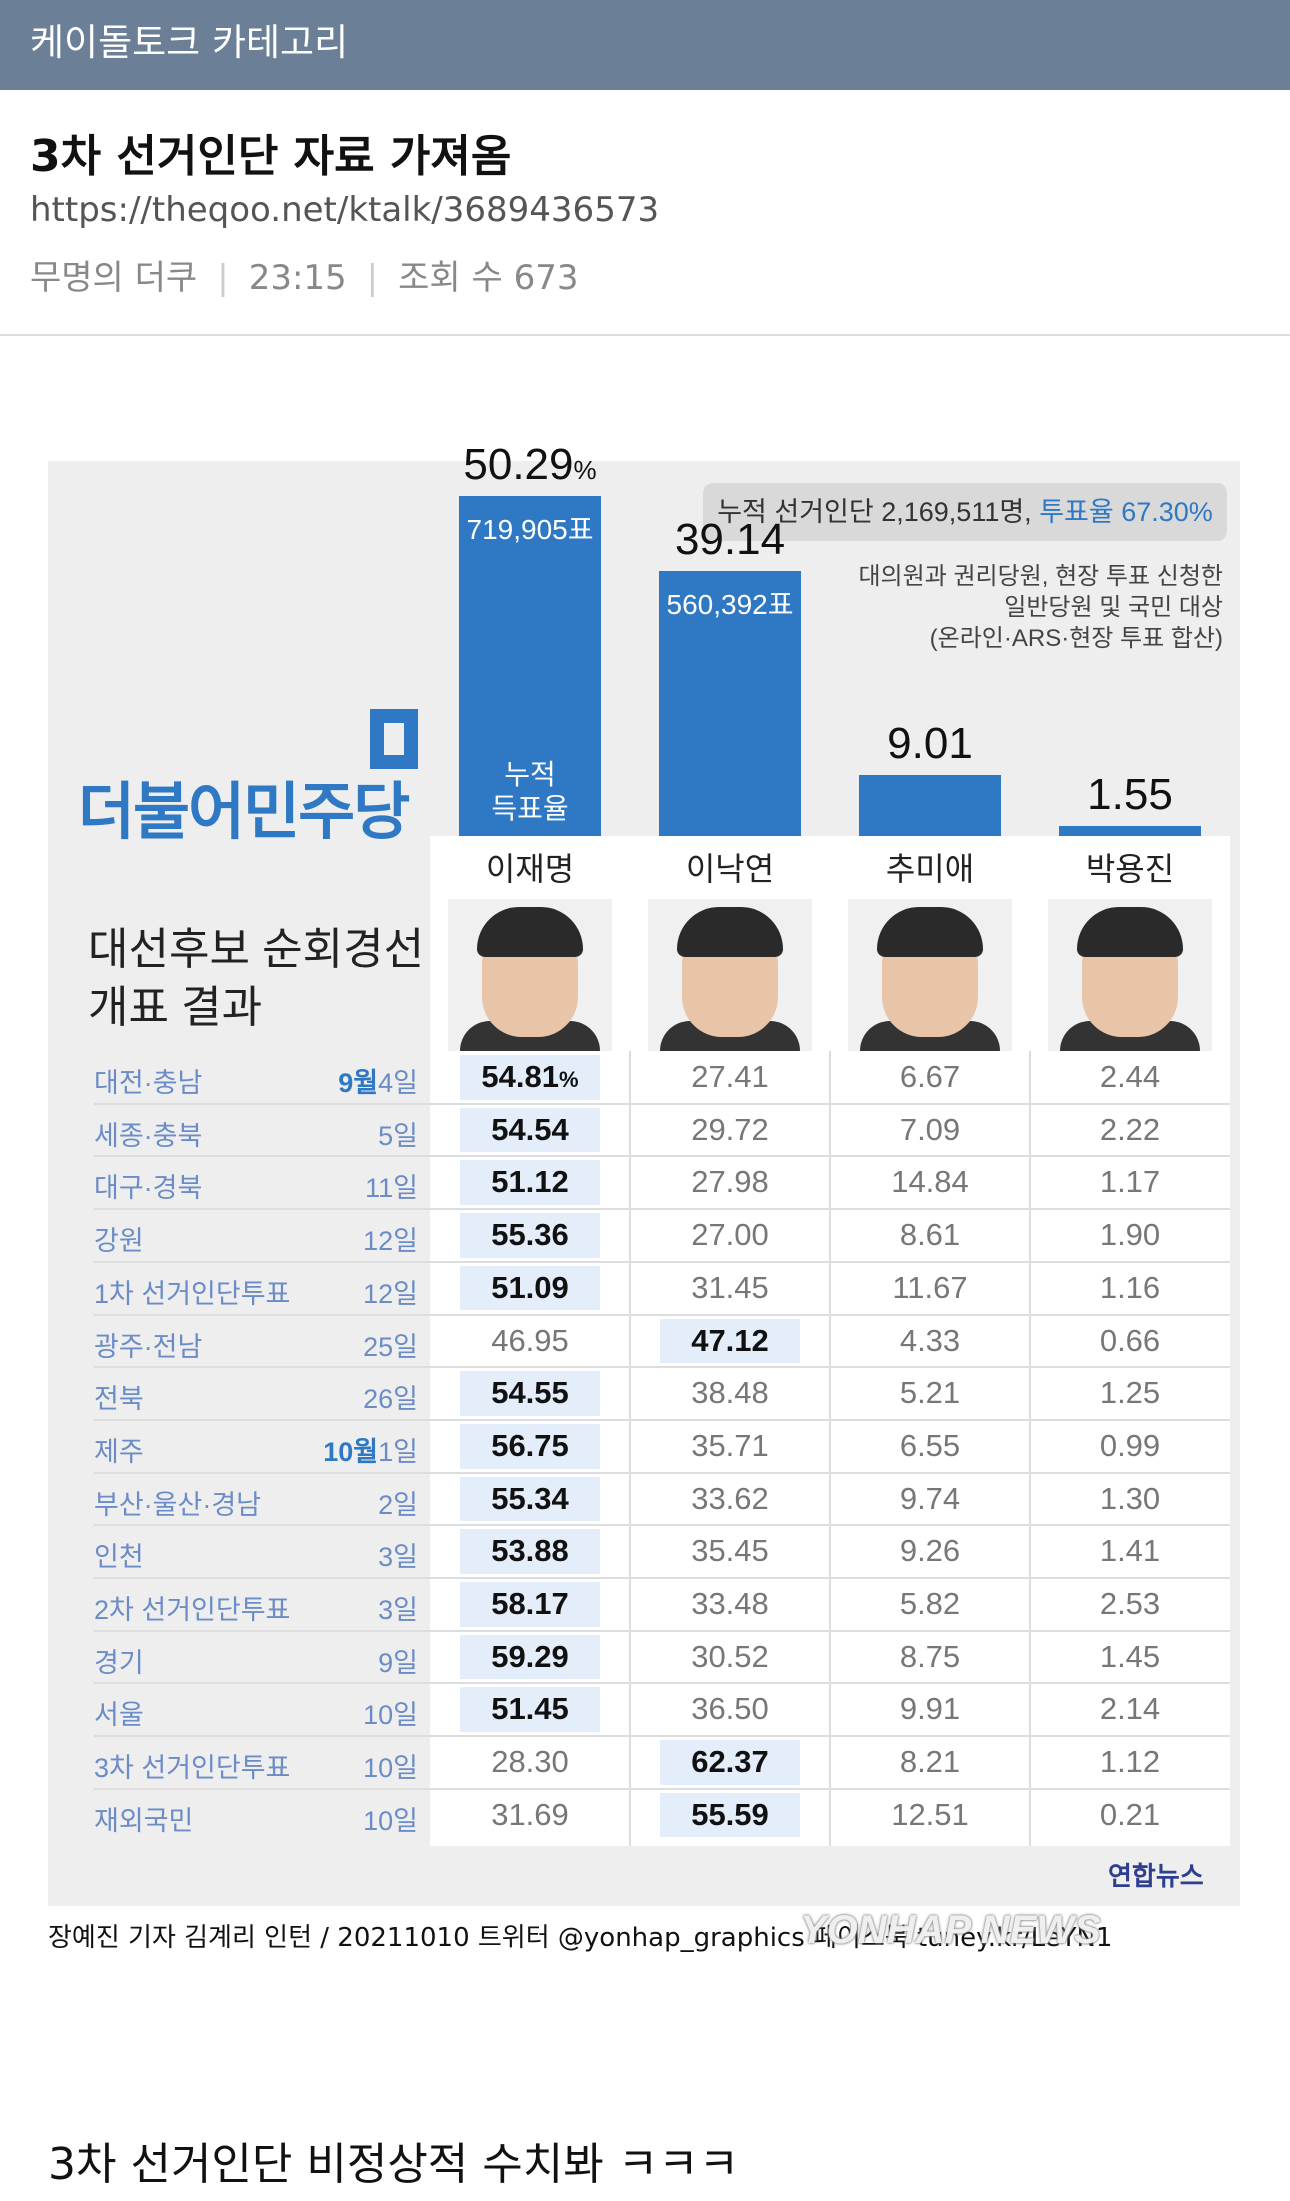  What do you see at coordinates (398, 1451) in the screenshot?
I see `row-day: 1일` at bounding box center [398, 1451].